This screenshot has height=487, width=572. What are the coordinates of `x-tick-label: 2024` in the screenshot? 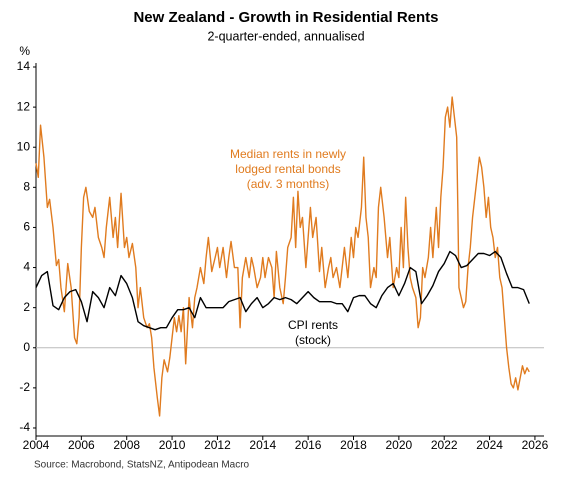 It's located at (489, 445).